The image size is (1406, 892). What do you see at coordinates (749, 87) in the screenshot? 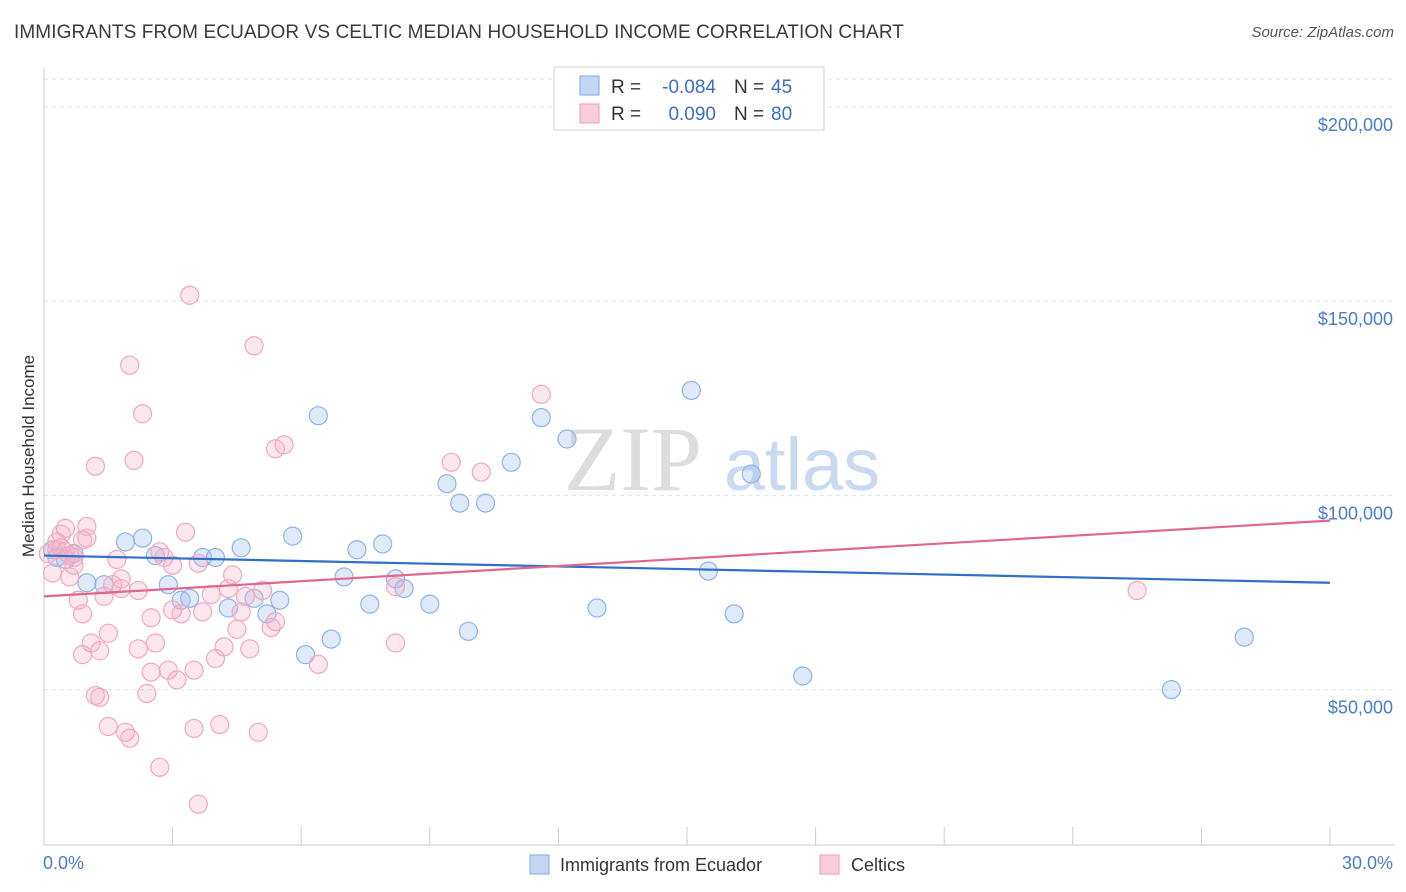
I see `legend-n-label-1: N =` at bounding box center [749, 87].